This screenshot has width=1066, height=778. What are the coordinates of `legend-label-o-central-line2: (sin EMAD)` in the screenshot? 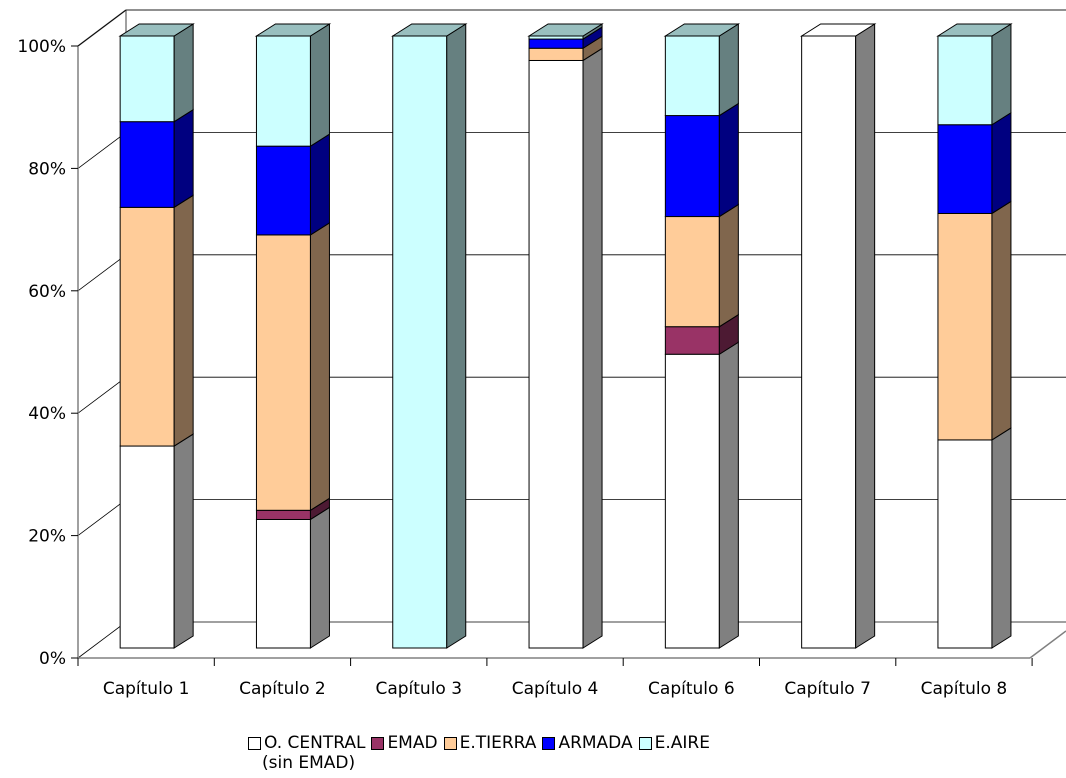 It's located at (309, 763).